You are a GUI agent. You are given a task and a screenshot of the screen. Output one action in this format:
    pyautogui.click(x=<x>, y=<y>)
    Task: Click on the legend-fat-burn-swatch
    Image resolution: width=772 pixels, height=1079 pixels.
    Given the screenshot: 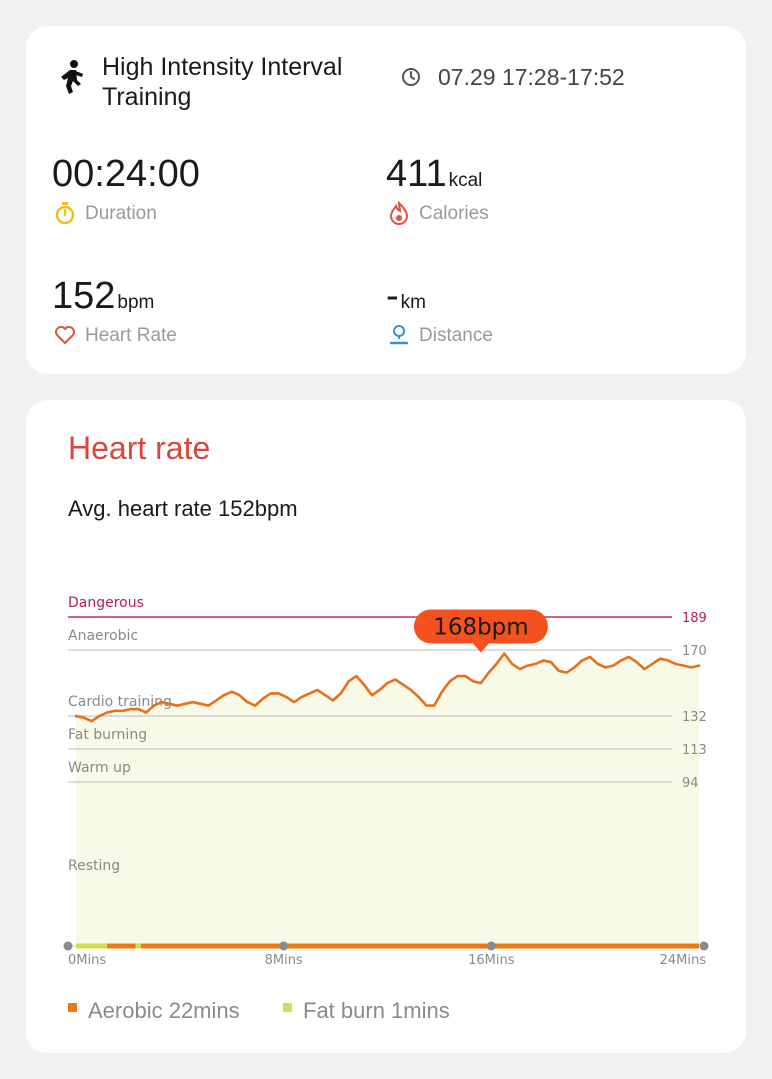 What is the action you would take?
    pyautogui.click(x=287, y=1007)
    